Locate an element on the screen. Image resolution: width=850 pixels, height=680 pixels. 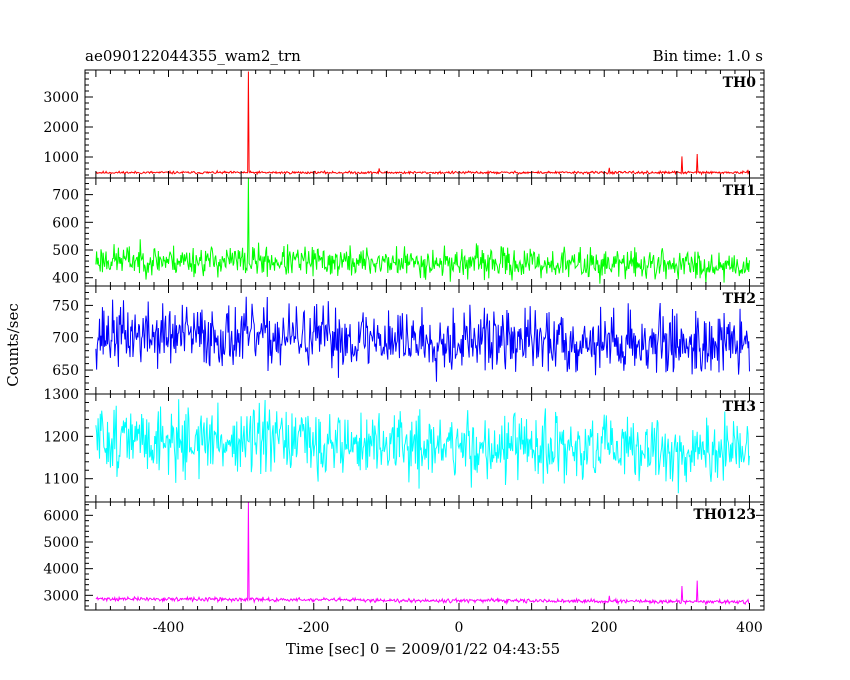
panel-frame-th0 is located at coordinates (424, 124).